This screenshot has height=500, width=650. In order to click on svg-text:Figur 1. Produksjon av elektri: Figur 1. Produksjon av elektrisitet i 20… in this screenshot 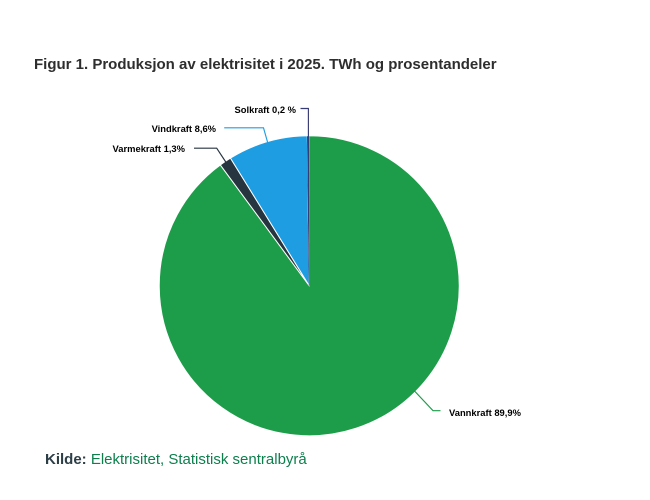, I will do `click(265, 64)`.